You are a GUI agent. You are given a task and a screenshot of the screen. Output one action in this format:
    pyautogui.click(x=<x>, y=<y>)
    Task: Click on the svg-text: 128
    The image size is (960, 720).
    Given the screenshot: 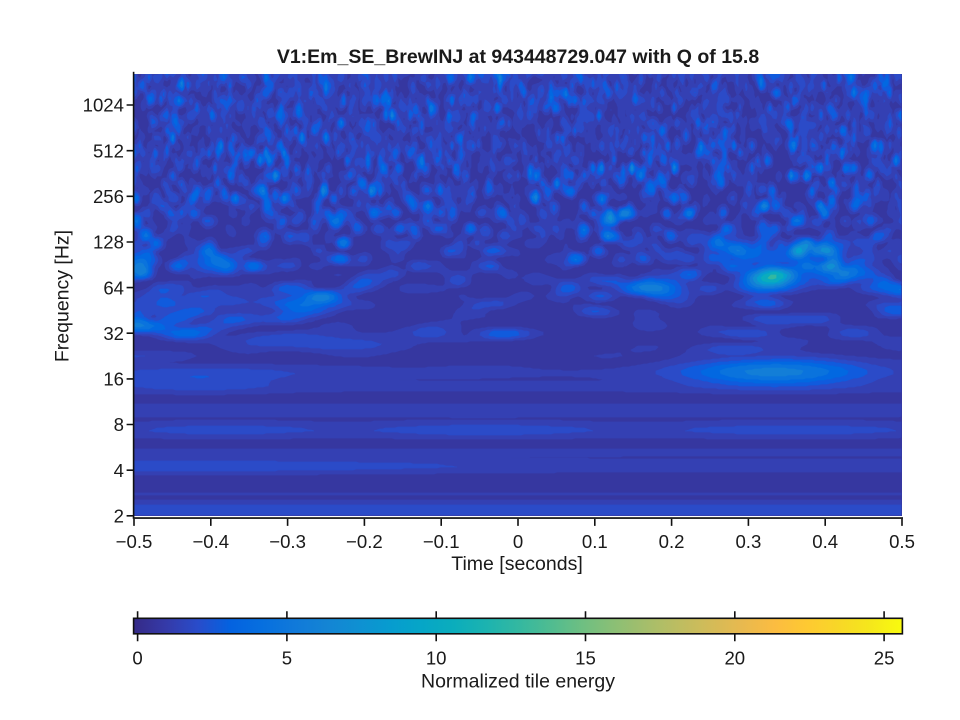 What is the action you would take?
    pyautogui.click(x=108, y=242)
    